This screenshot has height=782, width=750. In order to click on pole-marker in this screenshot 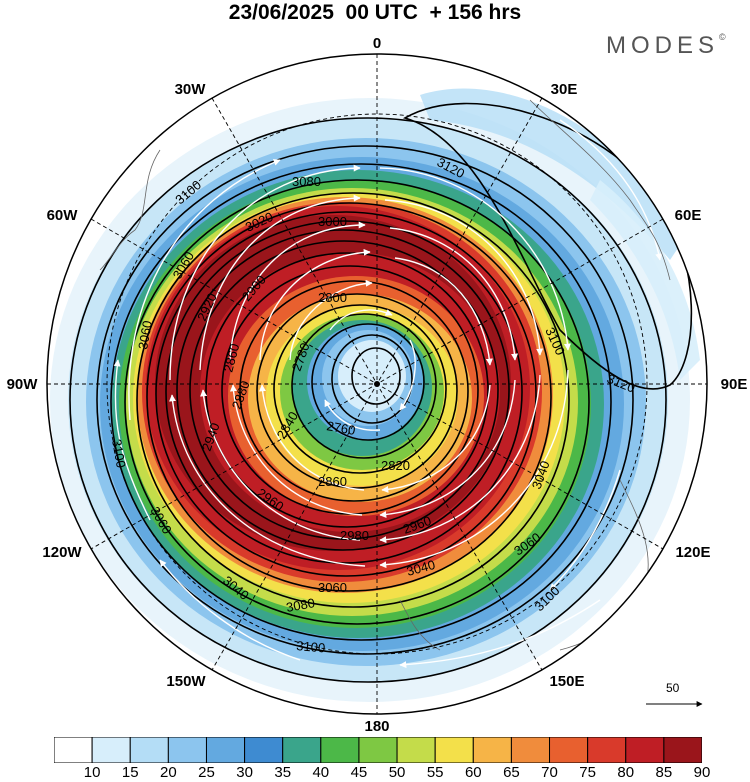, I will do `click(377, 384)`.